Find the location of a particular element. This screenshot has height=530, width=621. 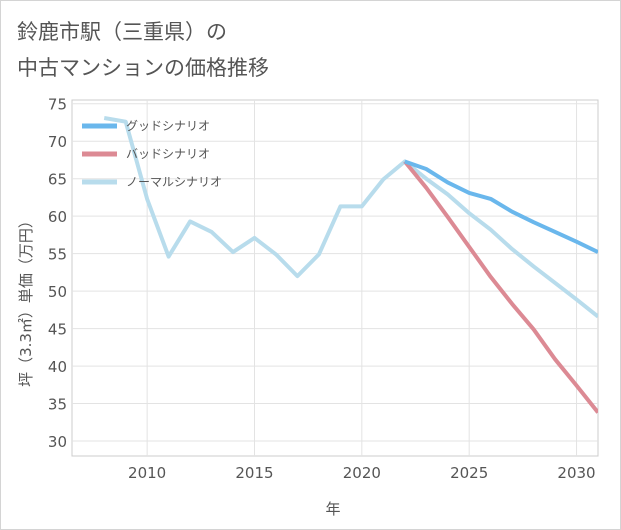

y-tick-label: 50 is located at coordinates (57, 292).